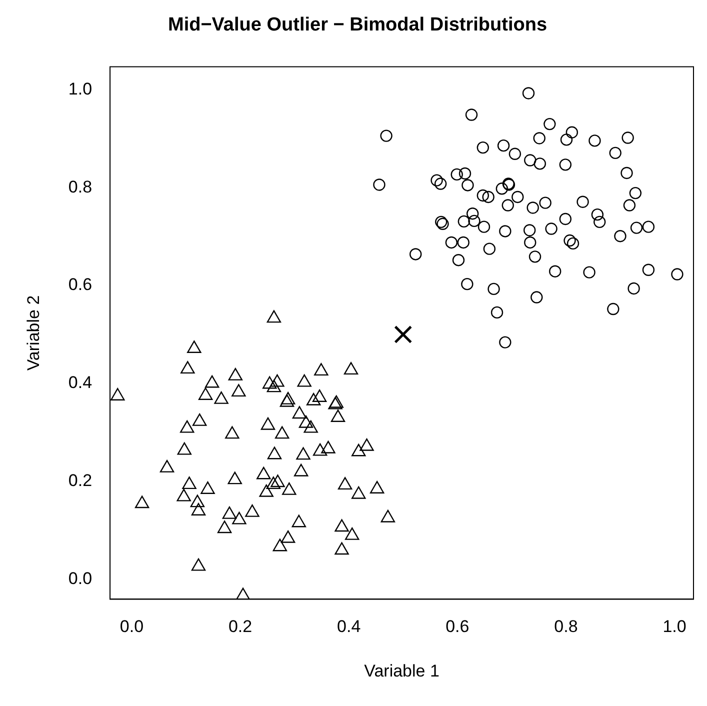 The image size is (707, 706). What do you see at coordinates (80, 186) in the screenshot?
I see `y-tick-label: 0.8` at bounding box center [80, 186].